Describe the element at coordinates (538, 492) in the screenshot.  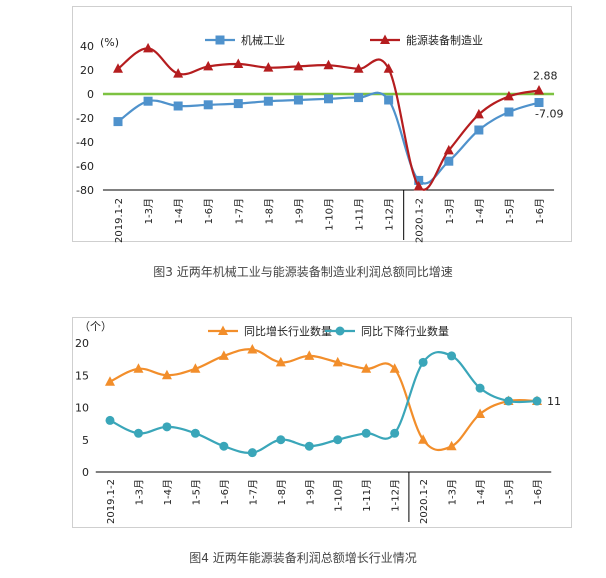
I see `chart2-x-tick-label: 1-6月` at that location.